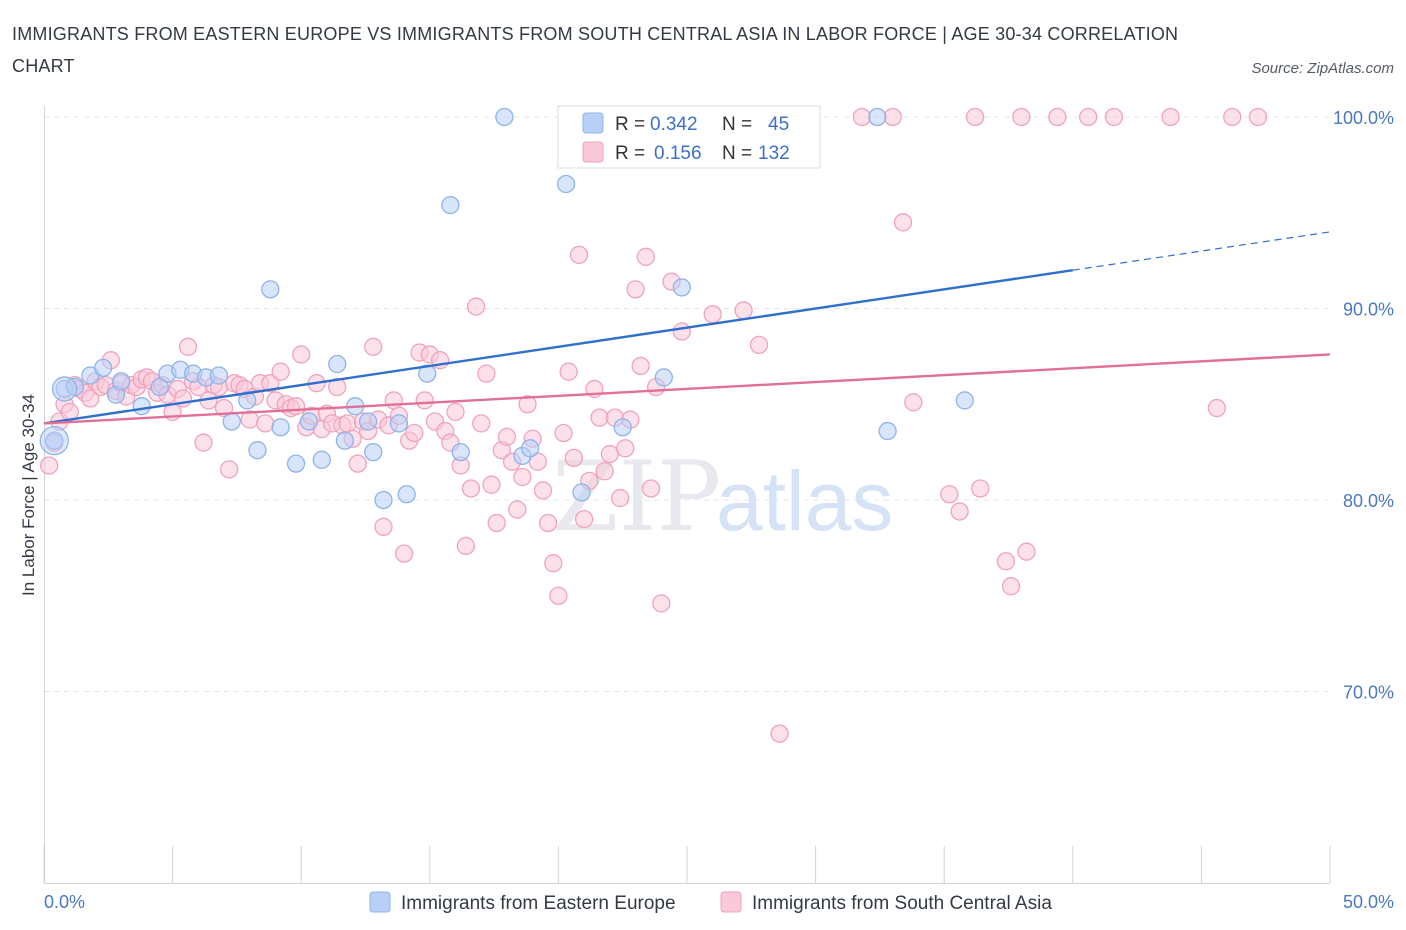  I want to click on series-legend-label-eastern-europe: Immigrants from Eastern Europe, so click(538, 903).